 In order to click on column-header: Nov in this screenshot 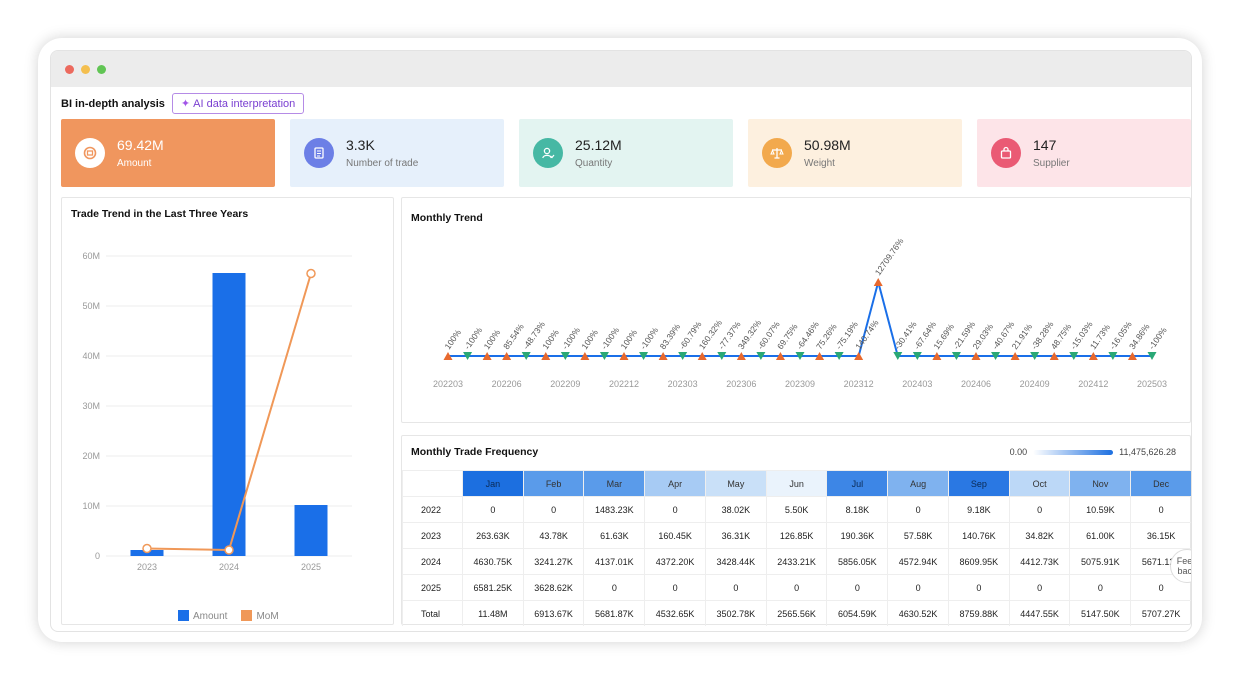, I will do `click(1100, 483)`.